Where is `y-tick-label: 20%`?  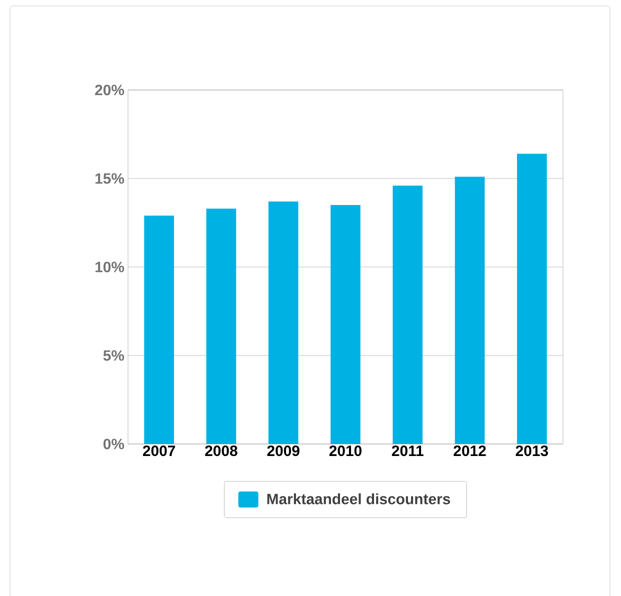 y-tick-label: 20% is located at coordinates (109, 90).